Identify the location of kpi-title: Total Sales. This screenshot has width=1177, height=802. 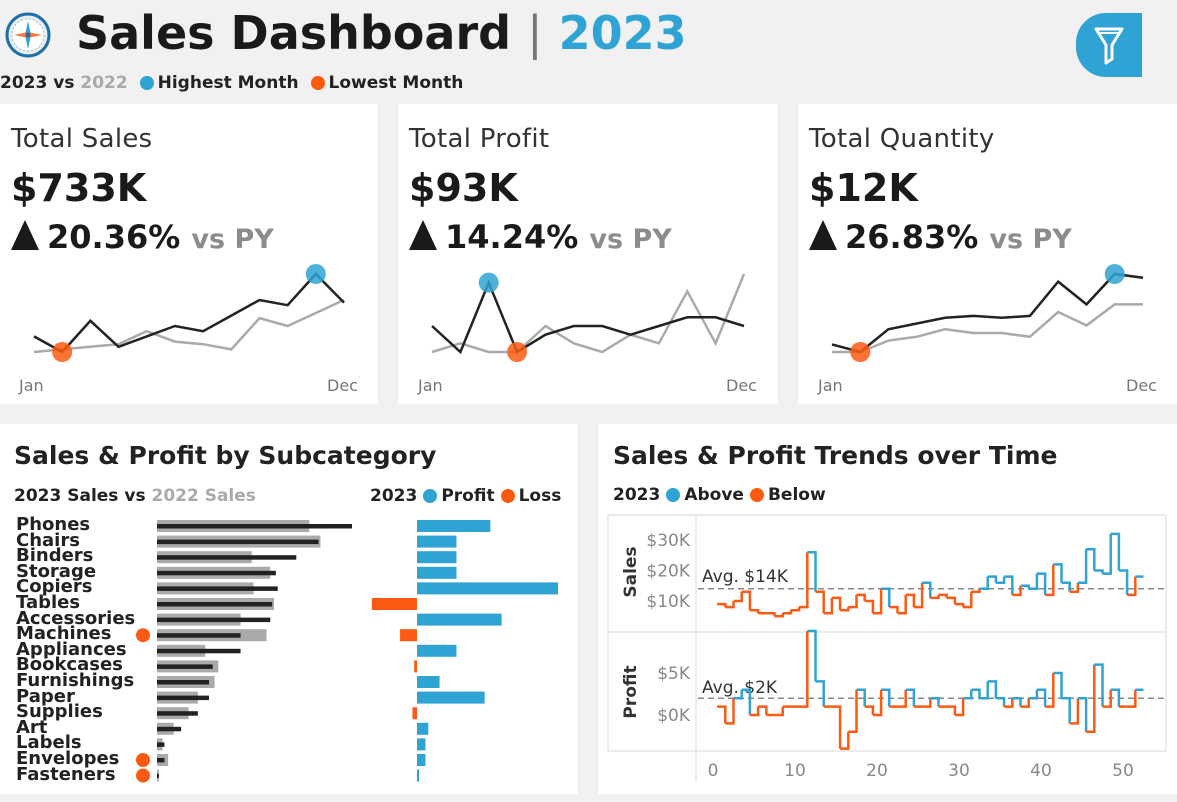
(82, 139).